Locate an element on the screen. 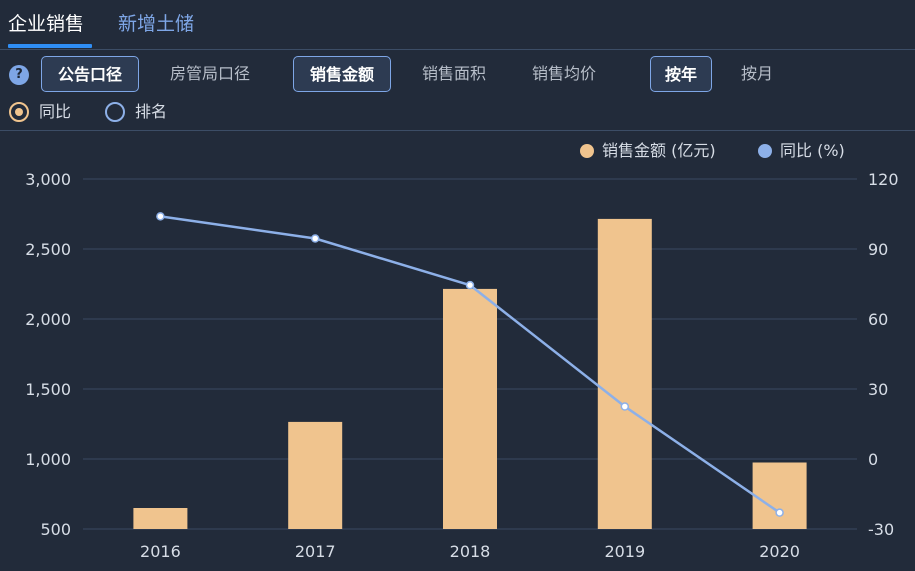  x-tick-label: 2016 is located at coordinates (160, 551).